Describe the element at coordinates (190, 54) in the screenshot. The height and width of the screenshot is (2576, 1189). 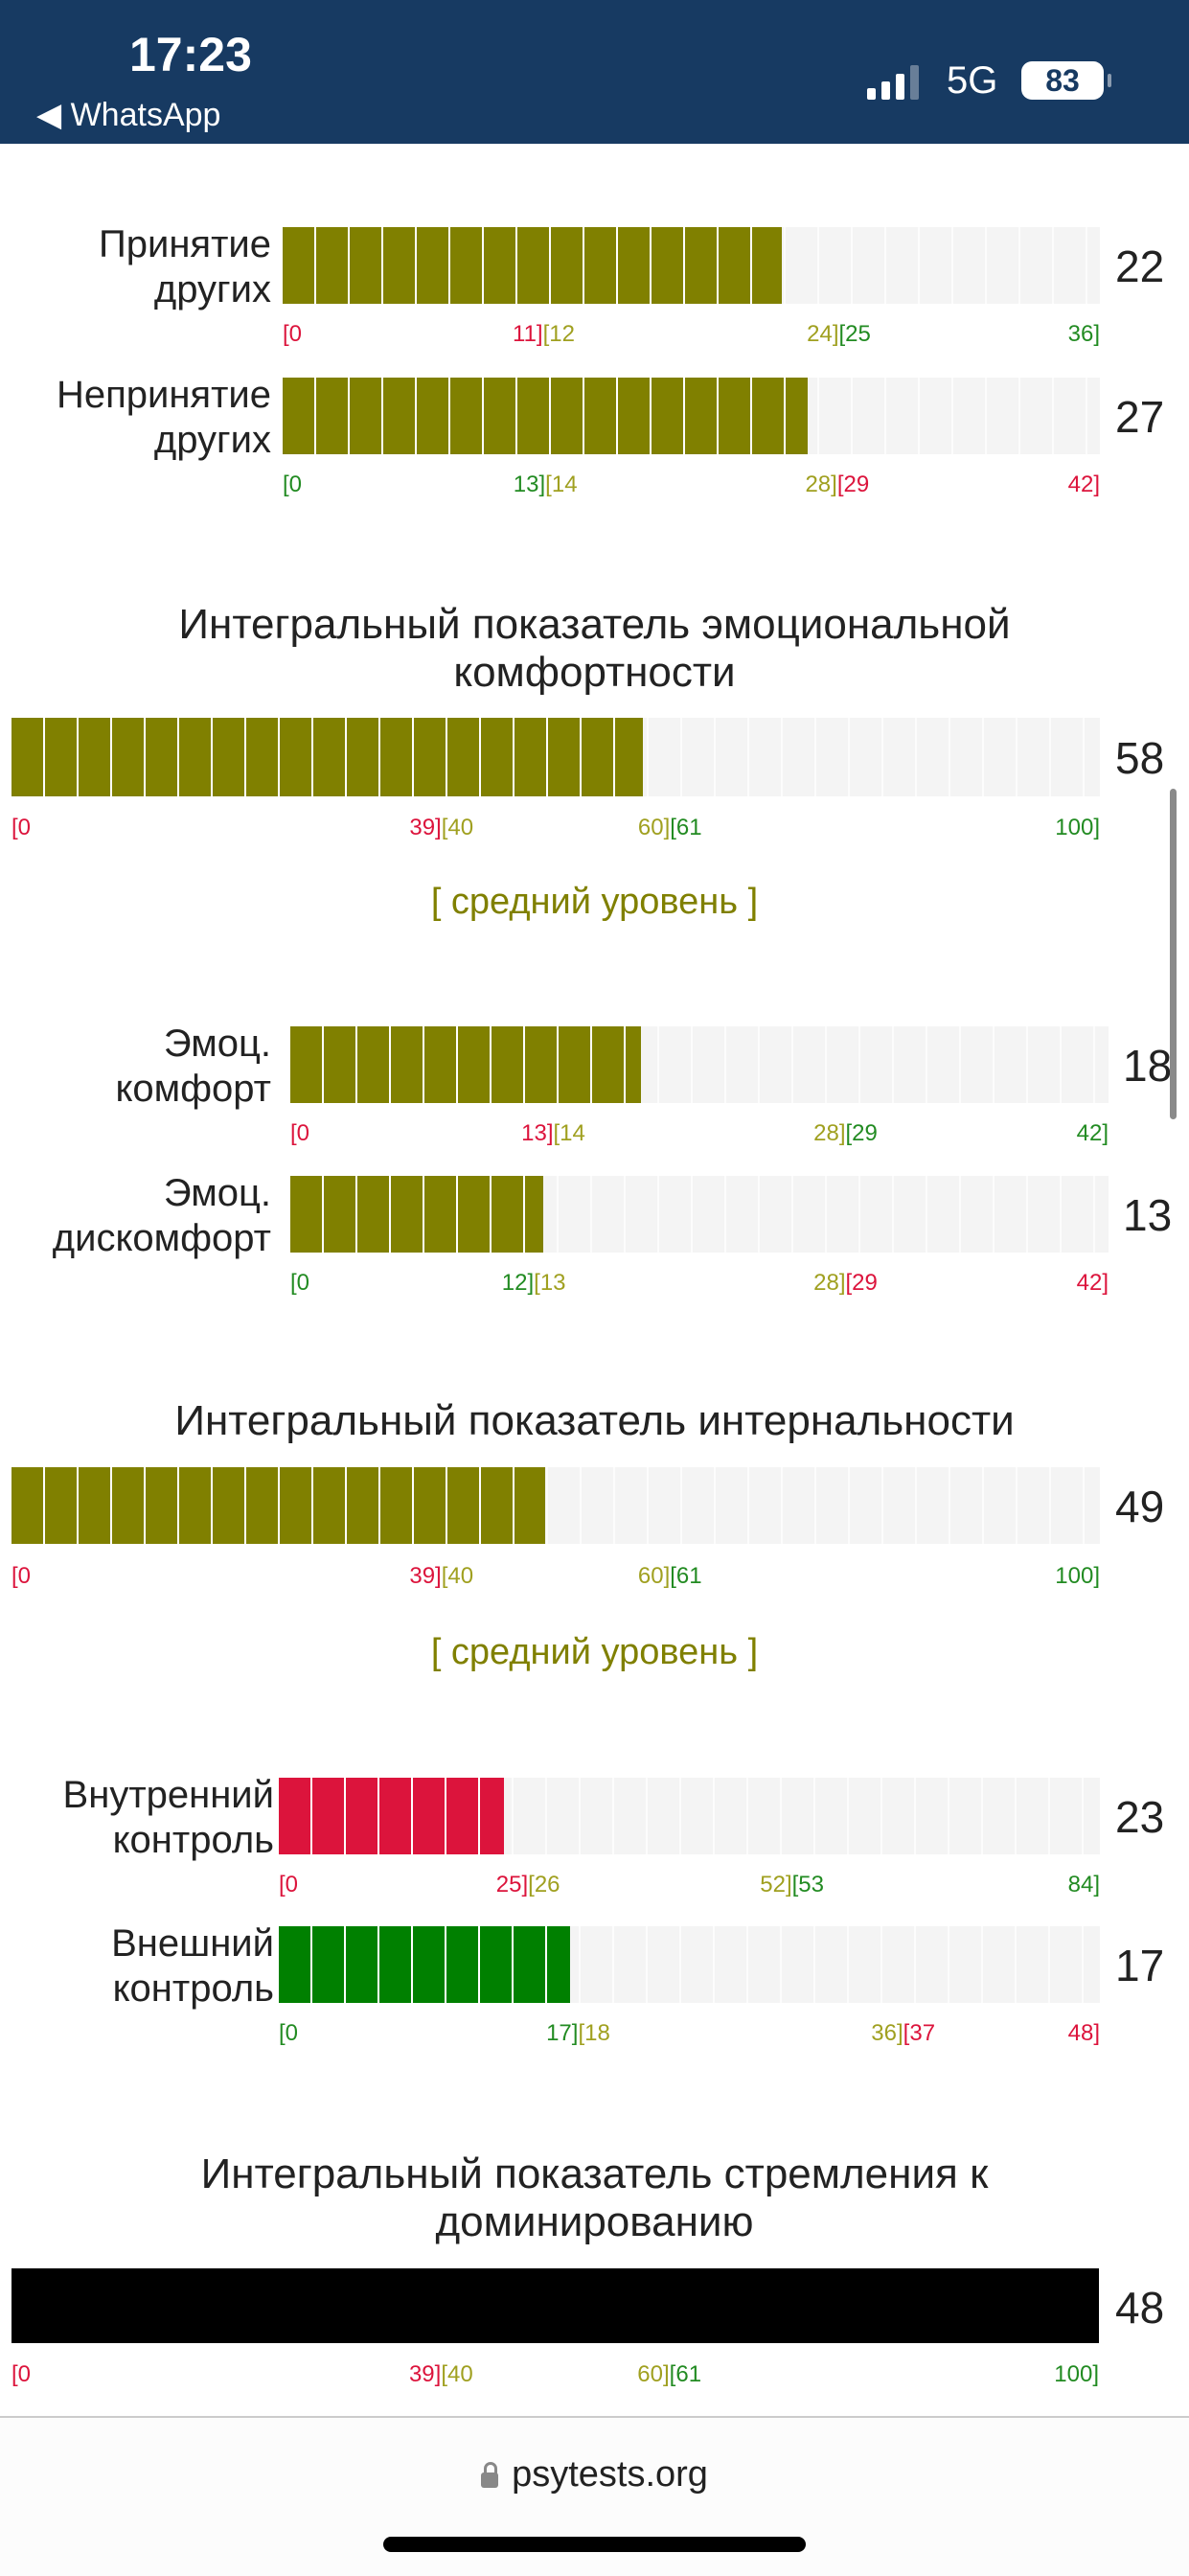
I see `clock: 17:23` at that location.